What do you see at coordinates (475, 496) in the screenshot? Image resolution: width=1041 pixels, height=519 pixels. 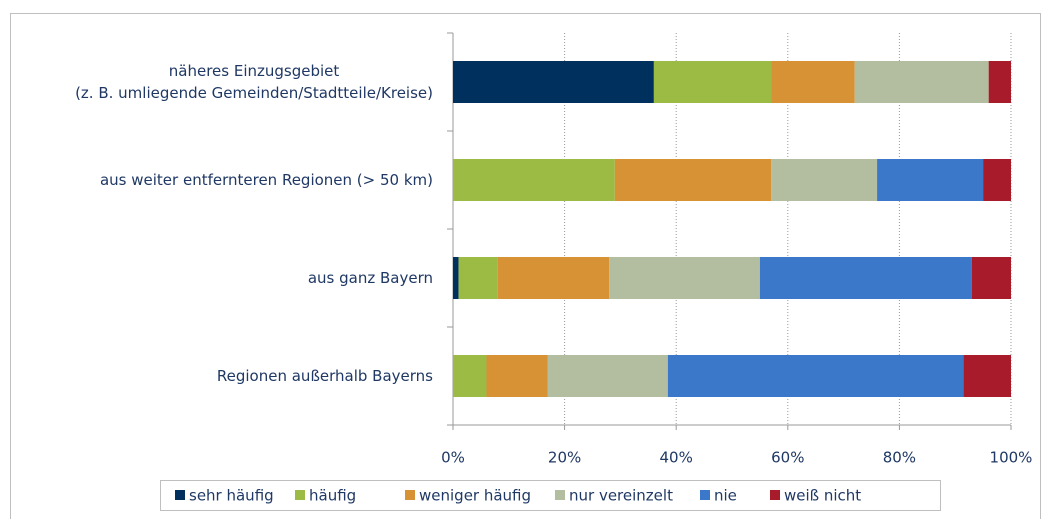 I see `legend-label: weniger häufig` at bounding box center [475, 496].